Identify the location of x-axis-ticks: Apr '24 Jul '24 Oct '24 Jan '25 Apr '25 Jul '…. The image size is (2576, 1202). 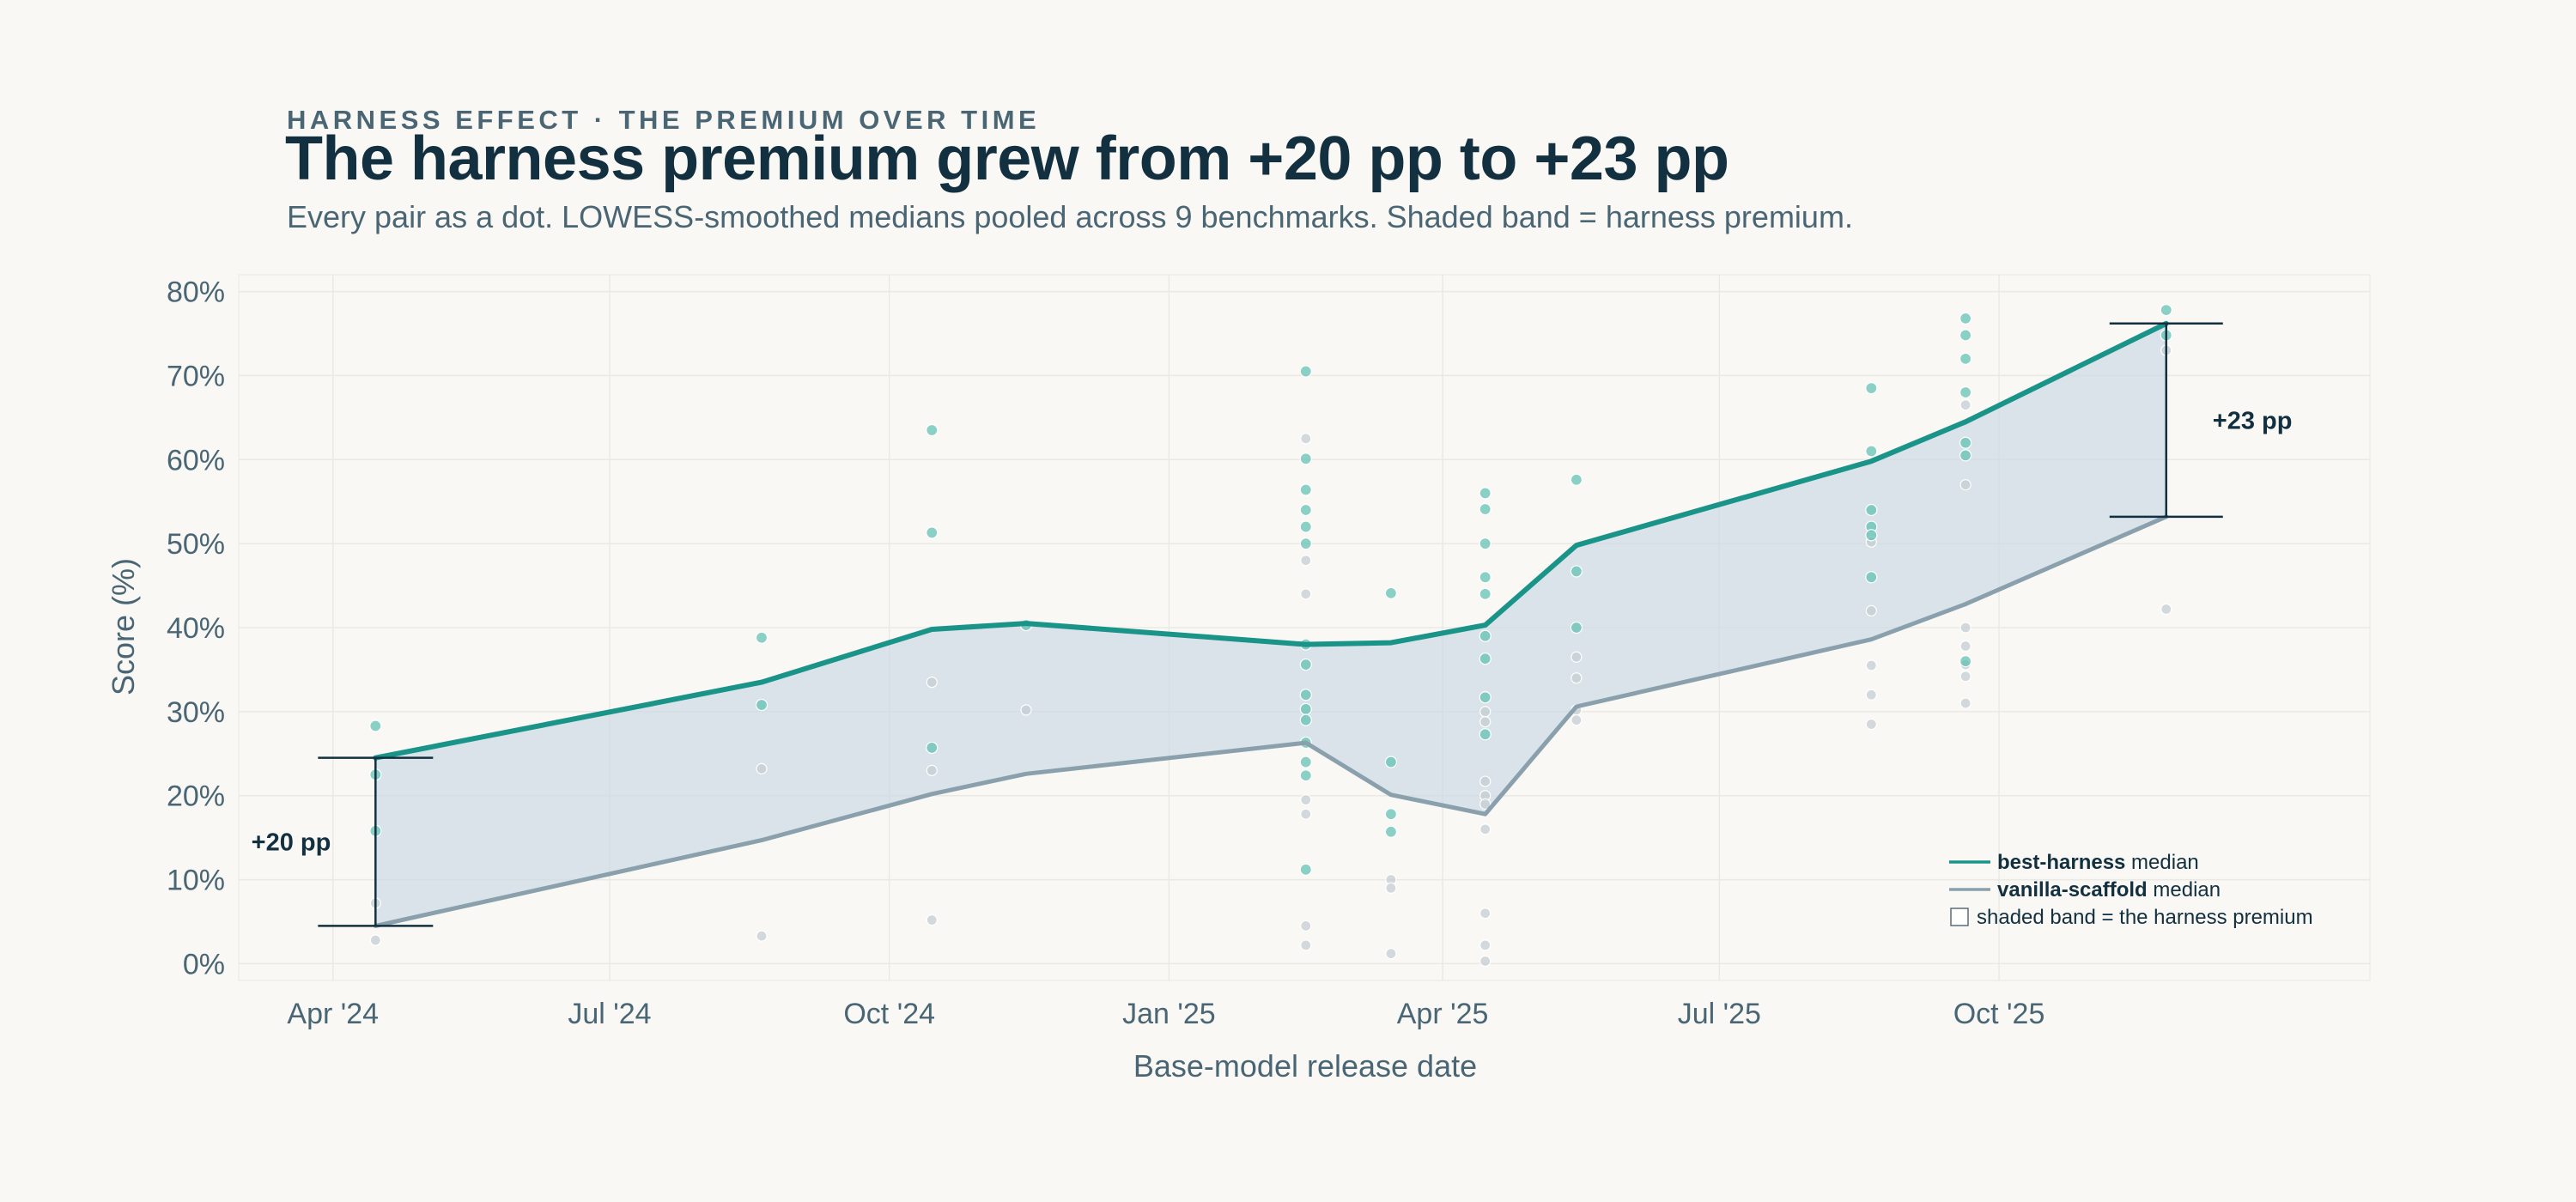
(1166, 1014).